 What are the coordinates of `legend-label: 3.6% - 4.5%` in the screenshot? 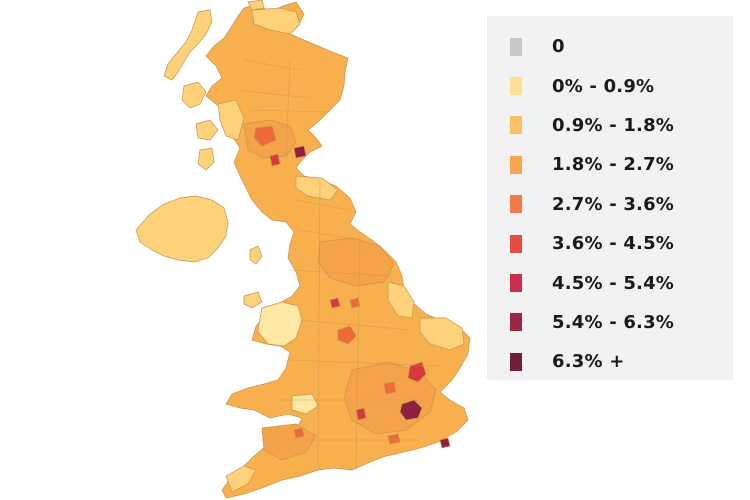 It's located at (613, 244).